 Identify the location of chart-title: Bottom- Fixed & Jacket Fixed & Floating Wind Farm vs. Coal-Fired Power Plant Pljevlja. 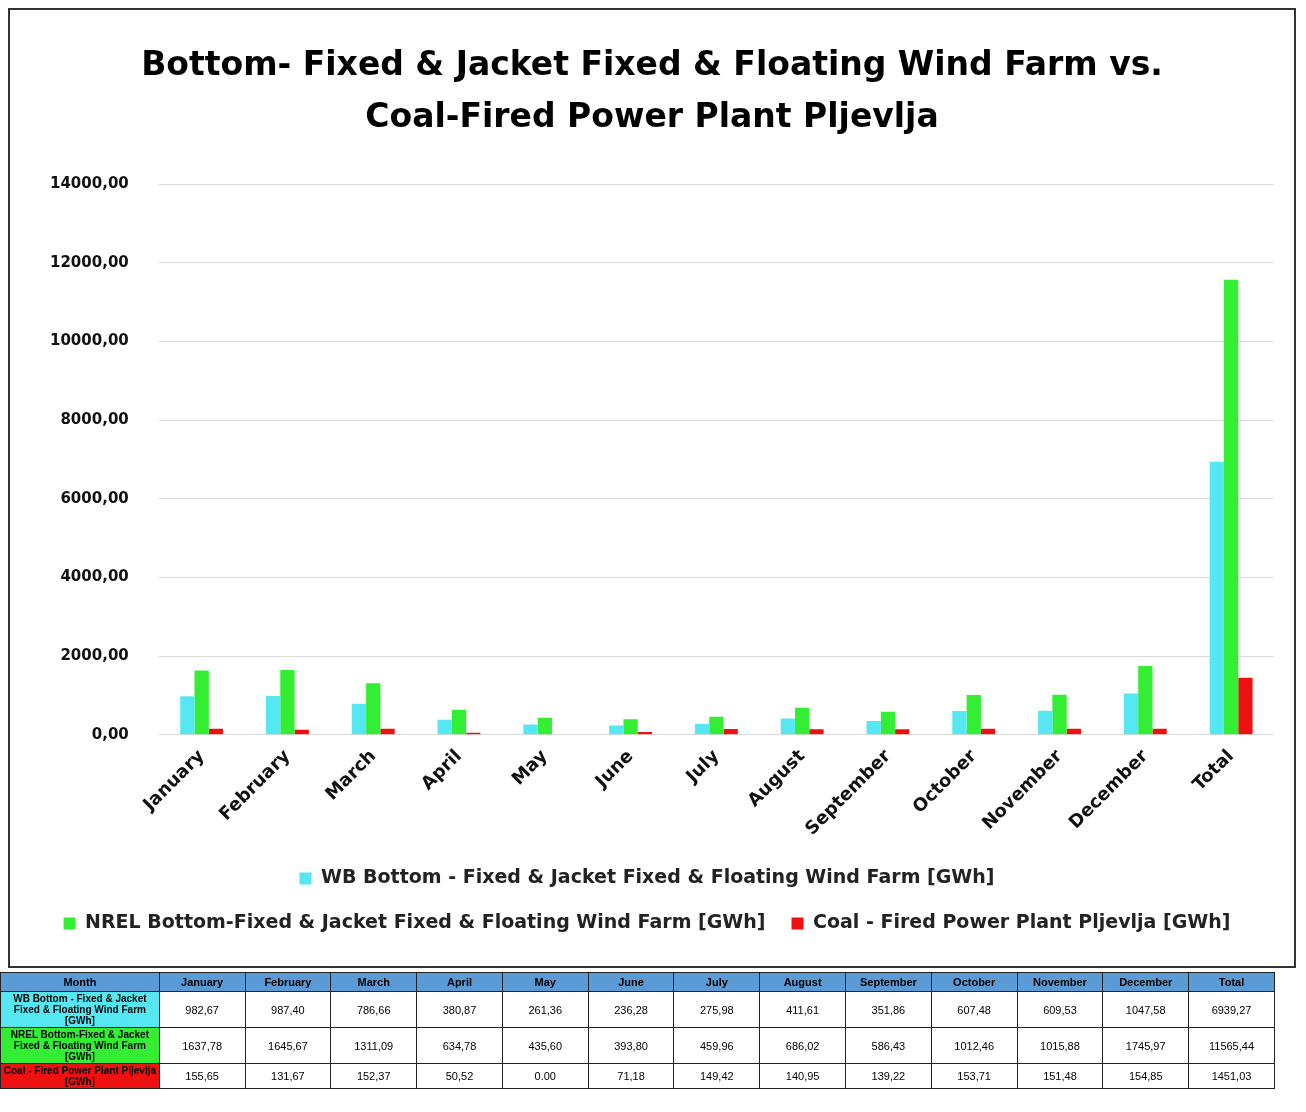
(652, 90).